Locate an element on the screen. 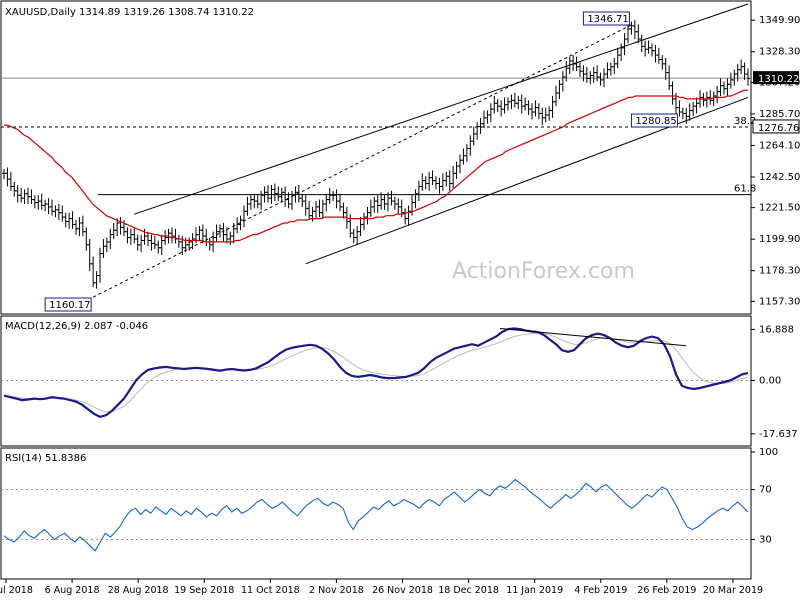  level-price-label: 1276.76 is located at coordinates (778, 128).